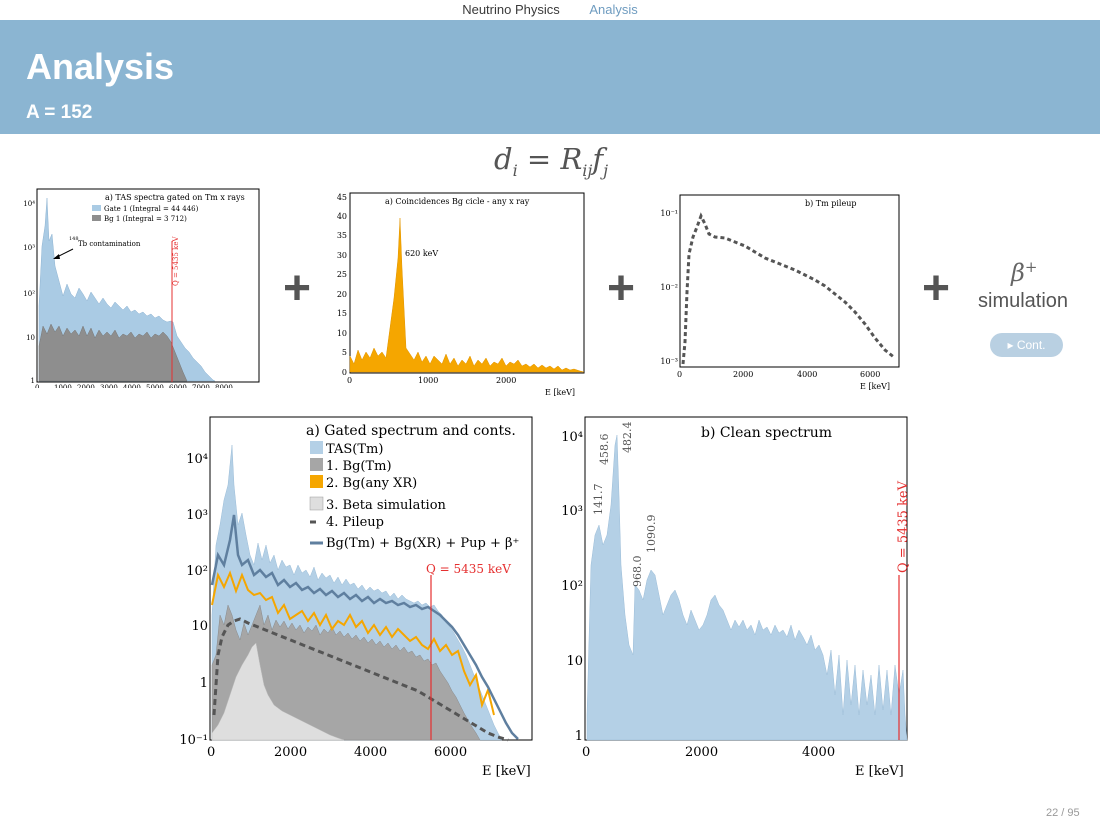  What do you see at coordinates (63, 386) in the screenshot?
I see `tas-xtick-1: 1000` at bounding box center [63, 386].